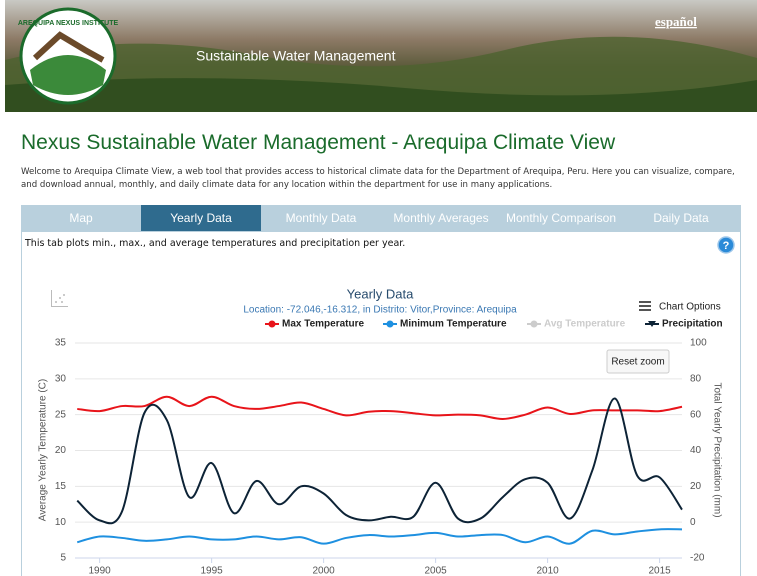  I want to click on legend-item: Max Temperature, so click(315, 324).